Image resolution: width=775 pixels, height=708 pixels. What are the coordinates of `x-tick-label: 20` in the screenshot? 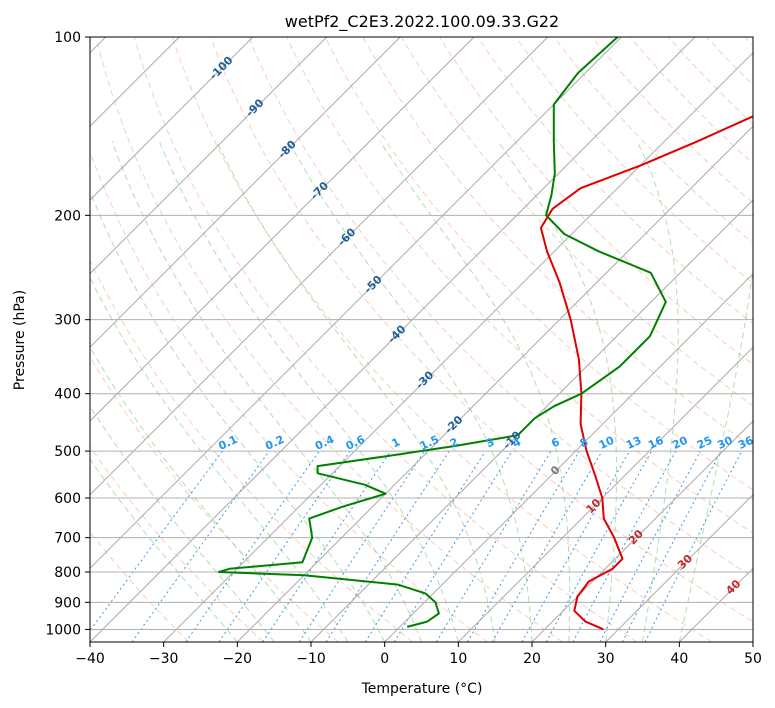 It's located at (532, 659).